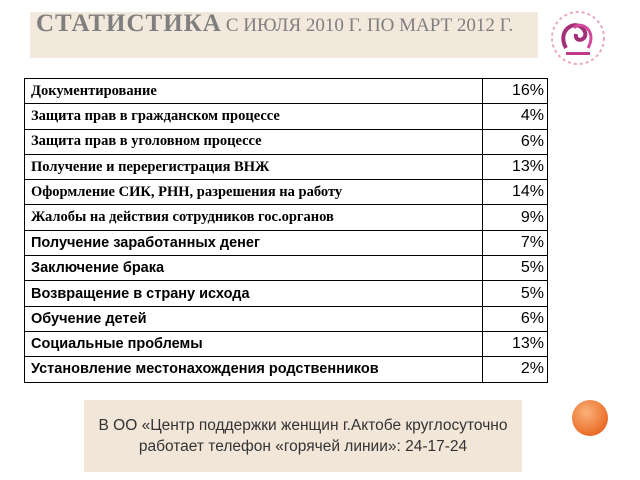 Image resolution: width=640 pixels, height=480 pixels. Describe the element at coordinates (253, 167) in the screenshot. I see `row-label: Получение и перерегистрация ВНЖ` at that location.